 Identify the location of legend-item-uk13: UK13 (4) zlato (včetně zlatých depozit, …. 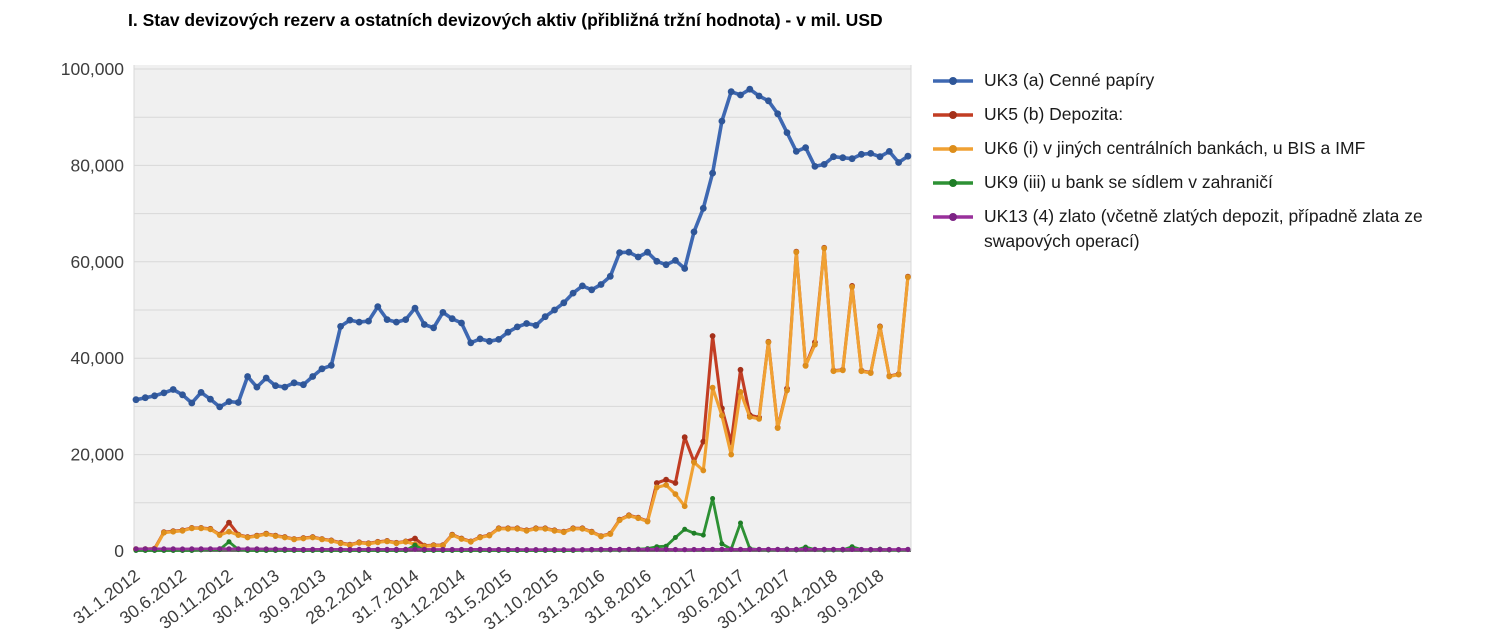
(1213, 229).